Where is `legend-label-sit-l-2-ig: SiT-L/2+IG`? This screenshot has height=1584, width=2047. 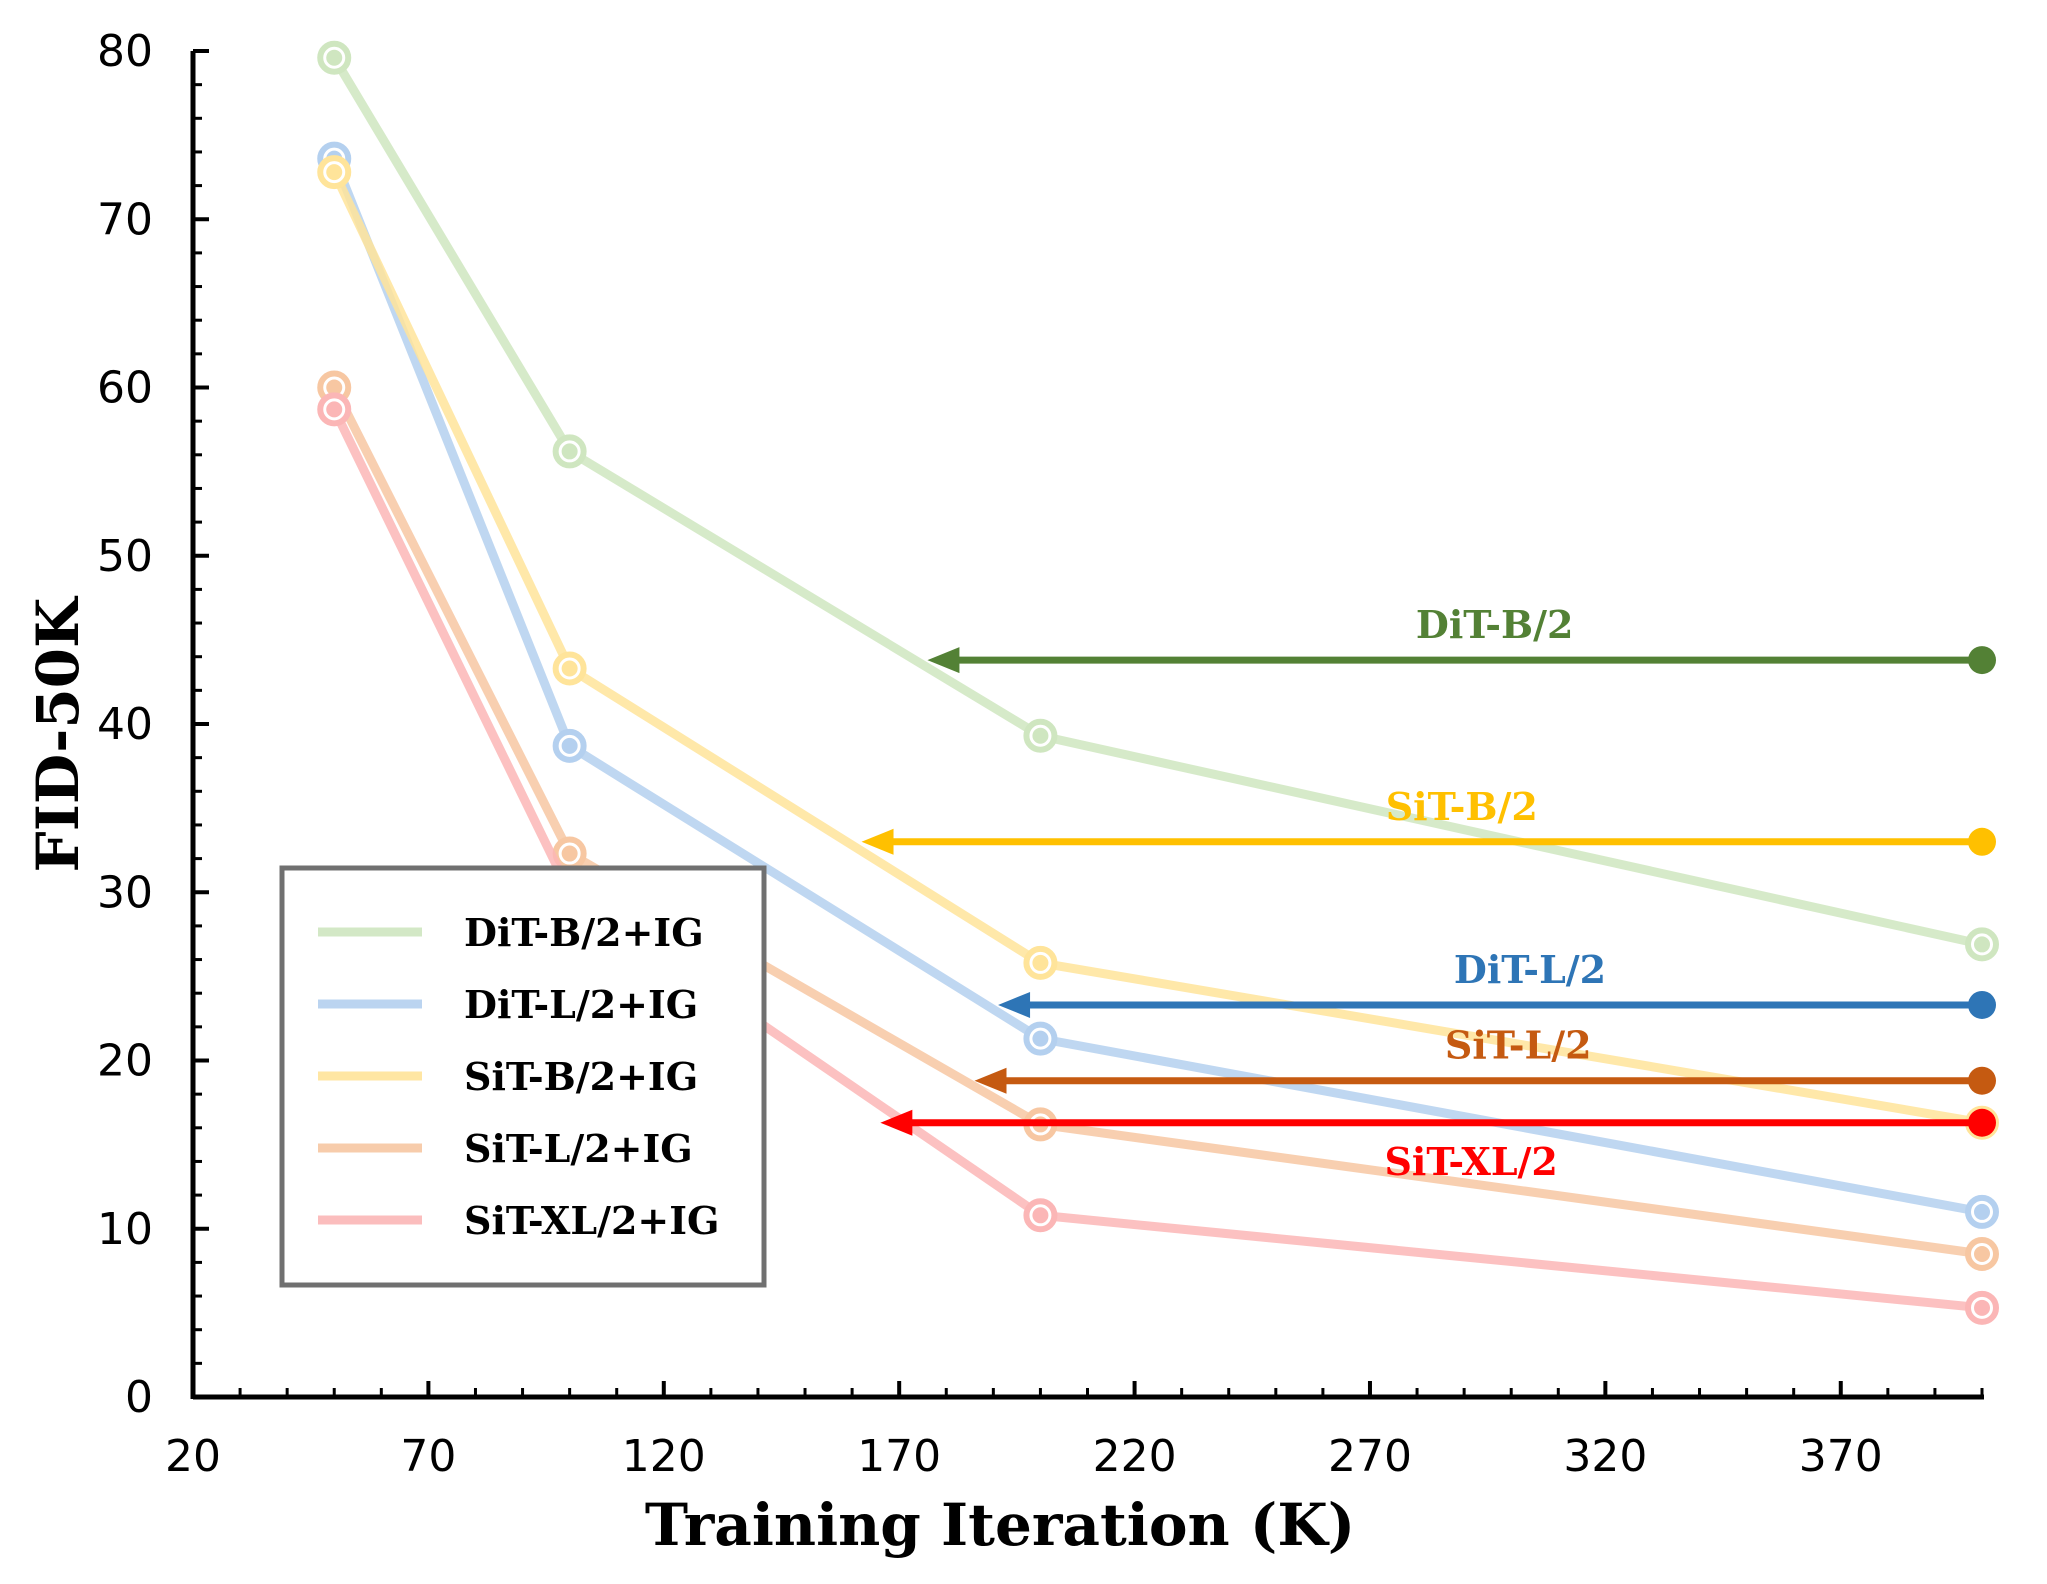 legend-label-sit-l-2-ig: SiT-L/2+IG is located at coordinates (578, 1148).